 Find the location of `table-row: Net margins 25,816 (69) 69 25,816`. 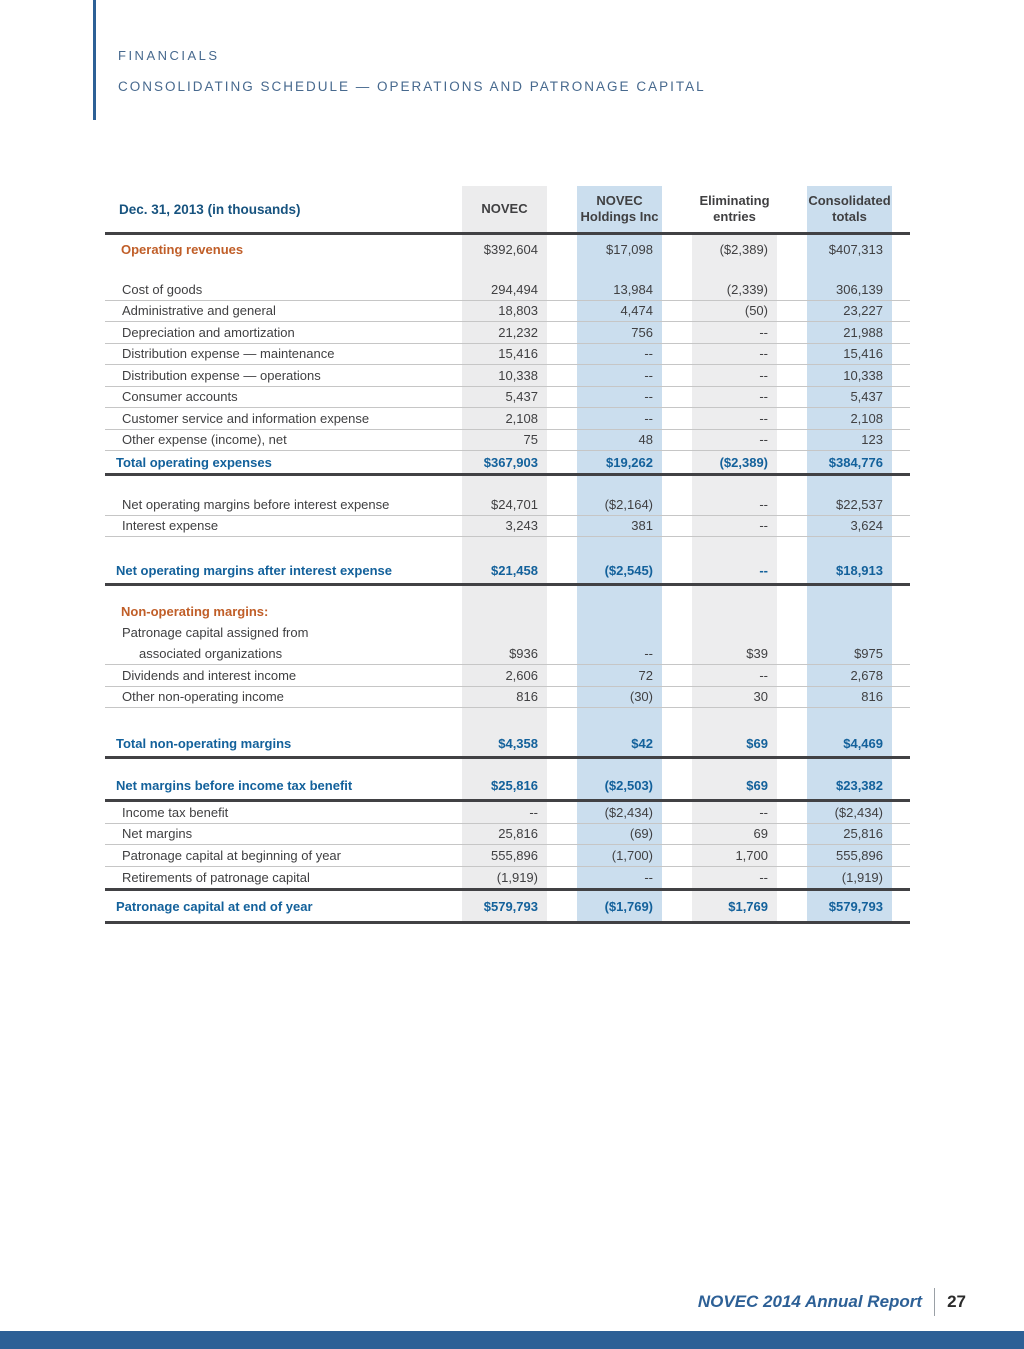

table-row: Net margins 25,816 (69) 69 25,816 is located at coordinates (507, 834).